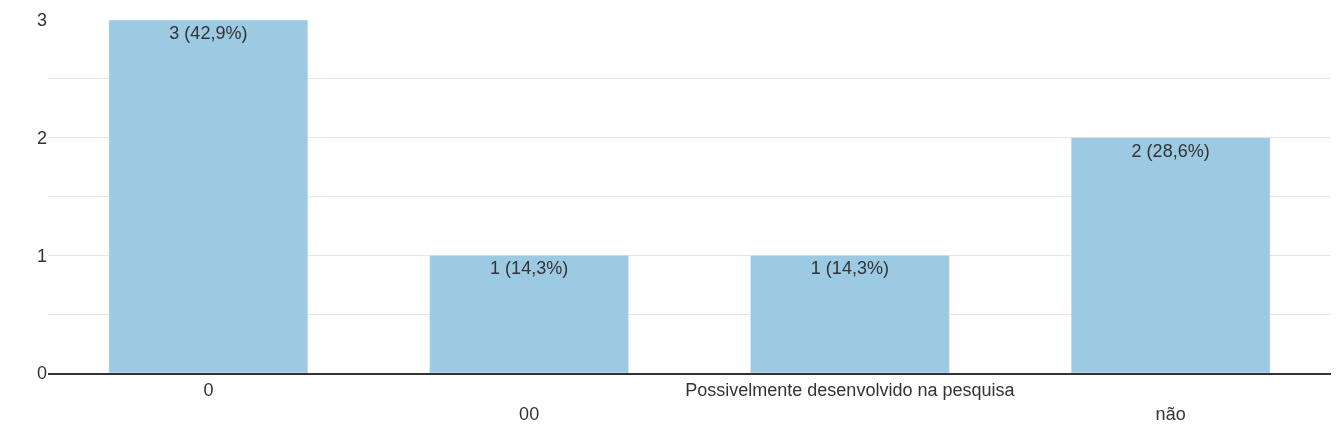 The width and height of the screenshot is (1341, 443). Describe the element at coordinates (41, 255) in the screenshot. I see `y-tick-label: 1` at that location.